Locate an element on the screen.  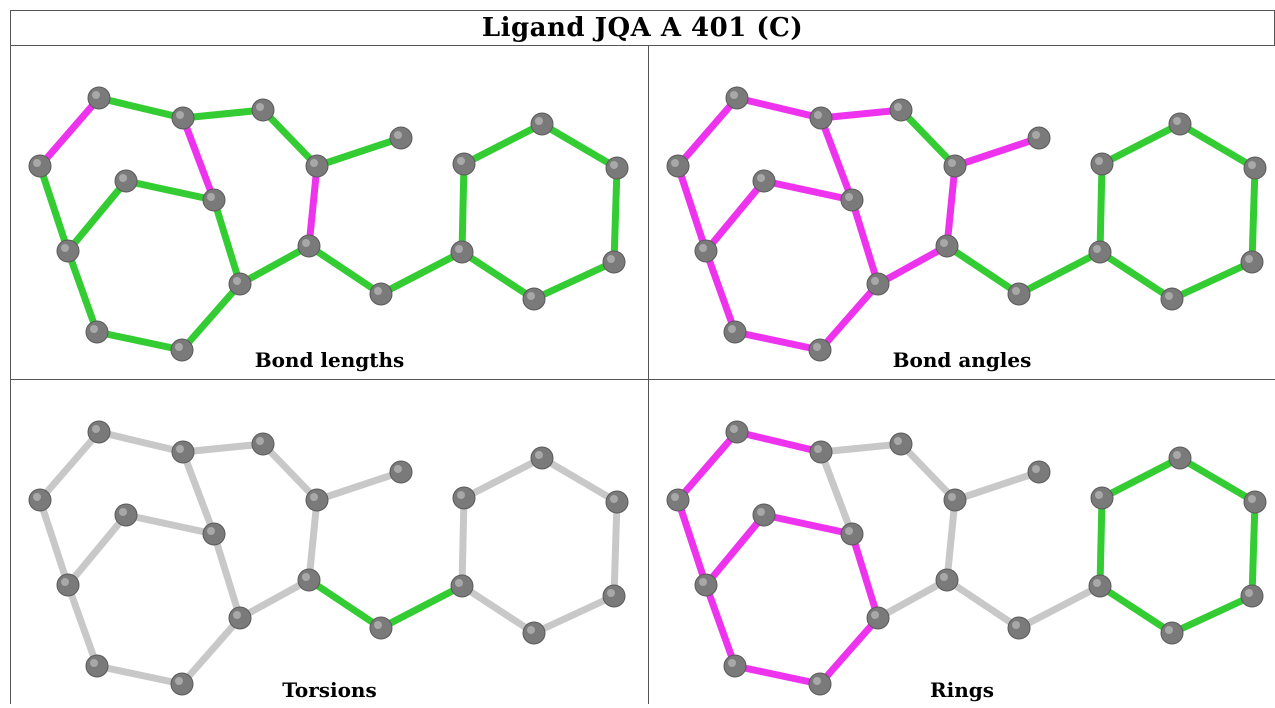
atom-a10 is located at coordinates (852, 534).